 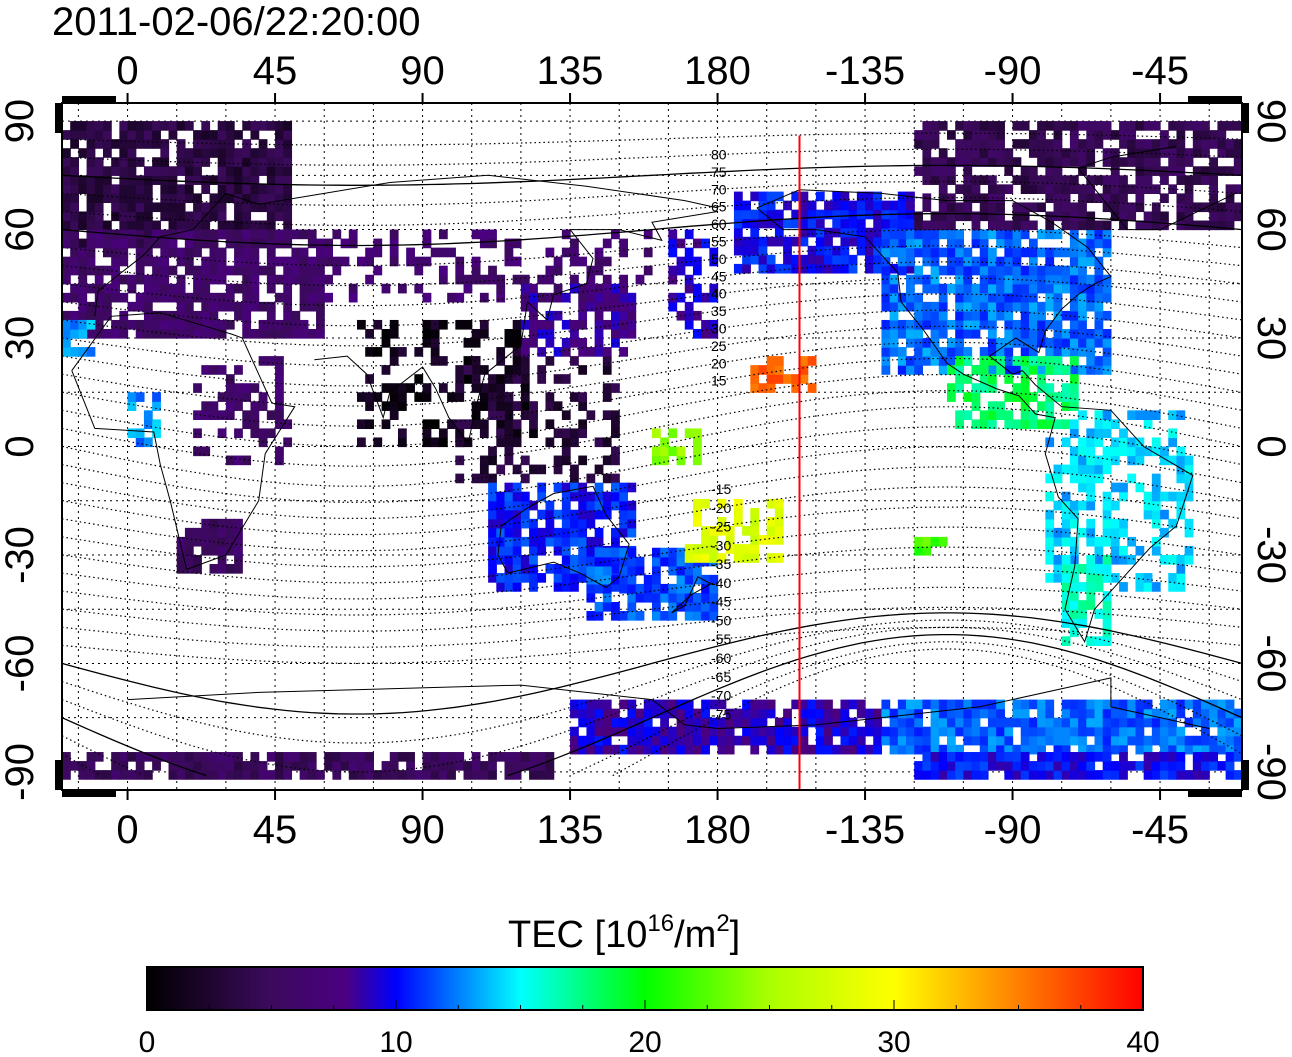 What do you see at coordinates (1270, 446) in the screenshot?
I see `y-tick-label-right: 0` at bounding box center [1270, 446].